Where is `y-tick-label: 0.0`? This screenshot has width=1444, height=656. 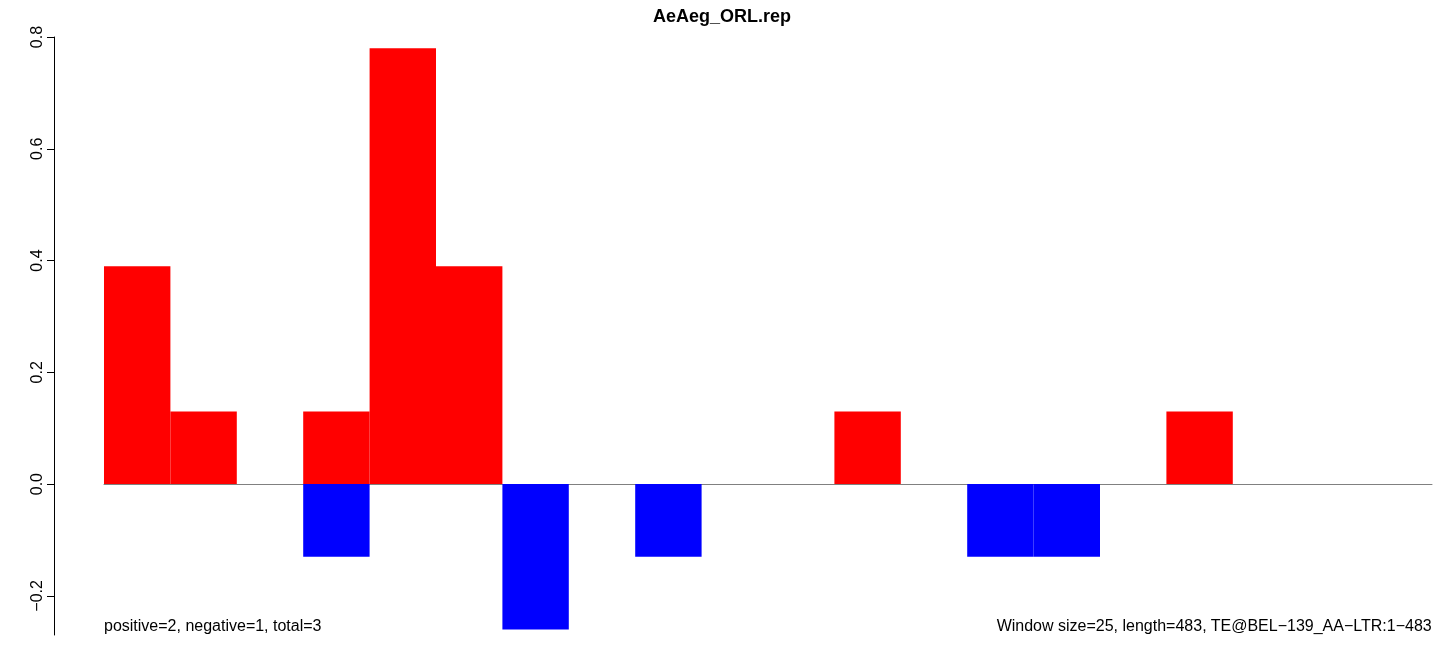 y-tick-label: 0.0 is located at coordinates (36, 484).